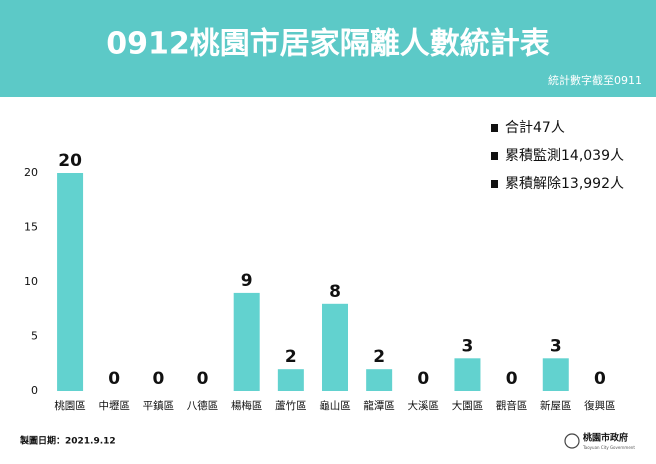  Describe the element at coordinates (328, 44) in the screenshot. I see `chart-title: 0912桃園市居家隔離人數統計表` at that location.